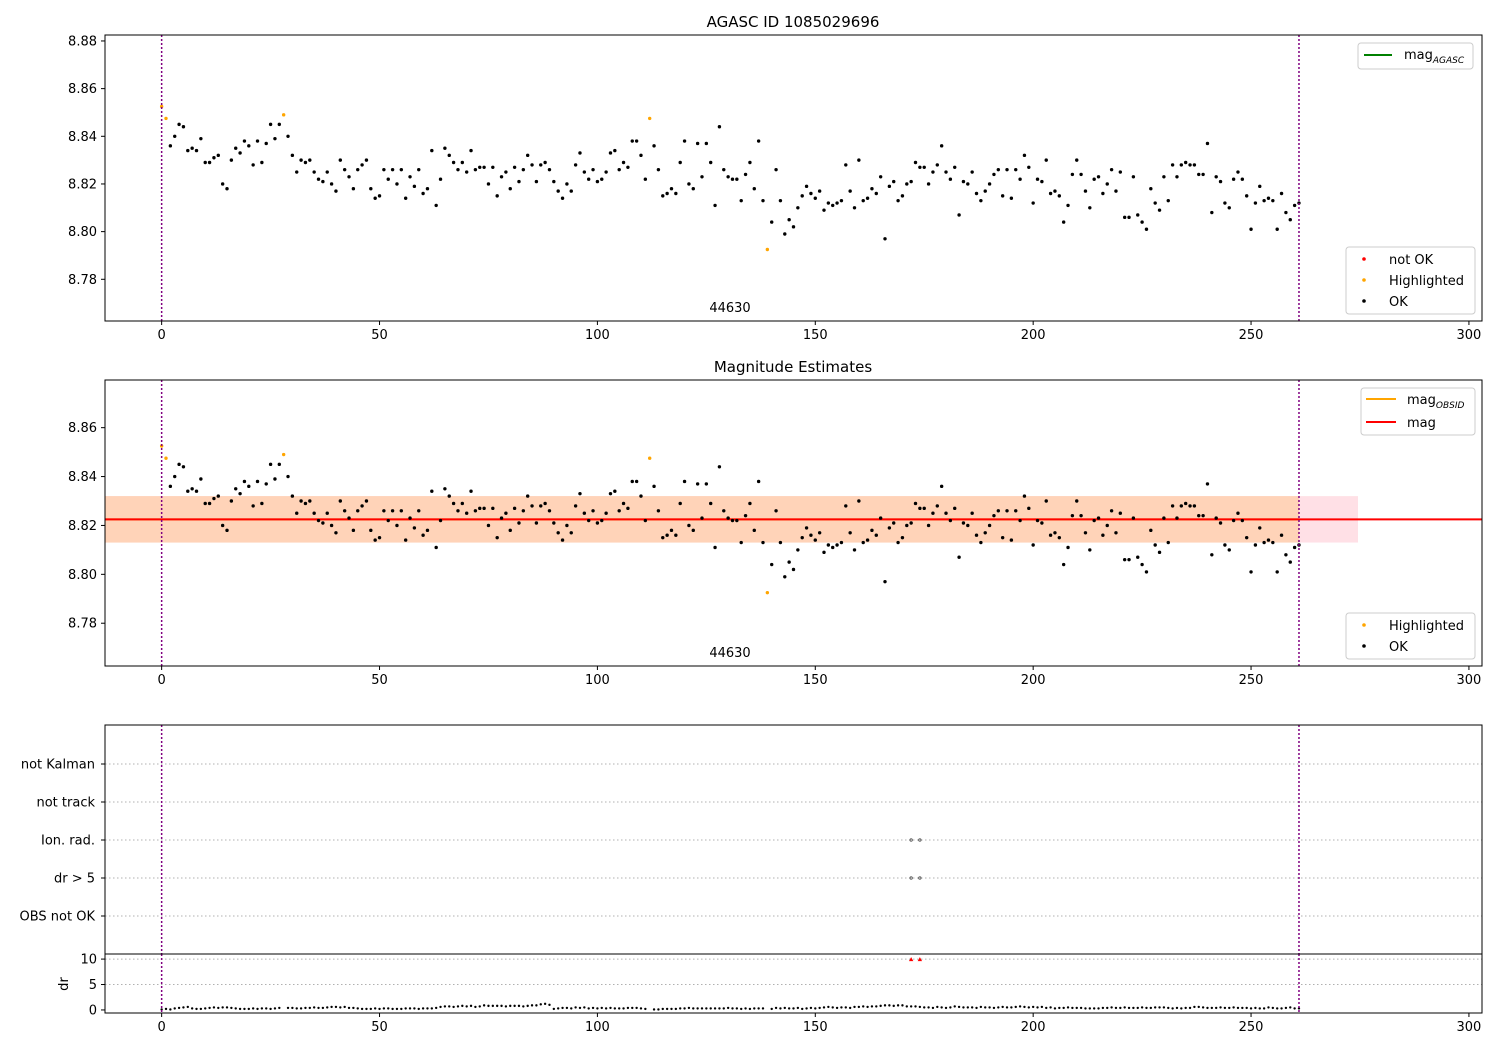 The image size is (1500, 1050). Describe the element at coordinates (82, 232) in the screenshot. I see `y-tick-label: 8.80` at that location.